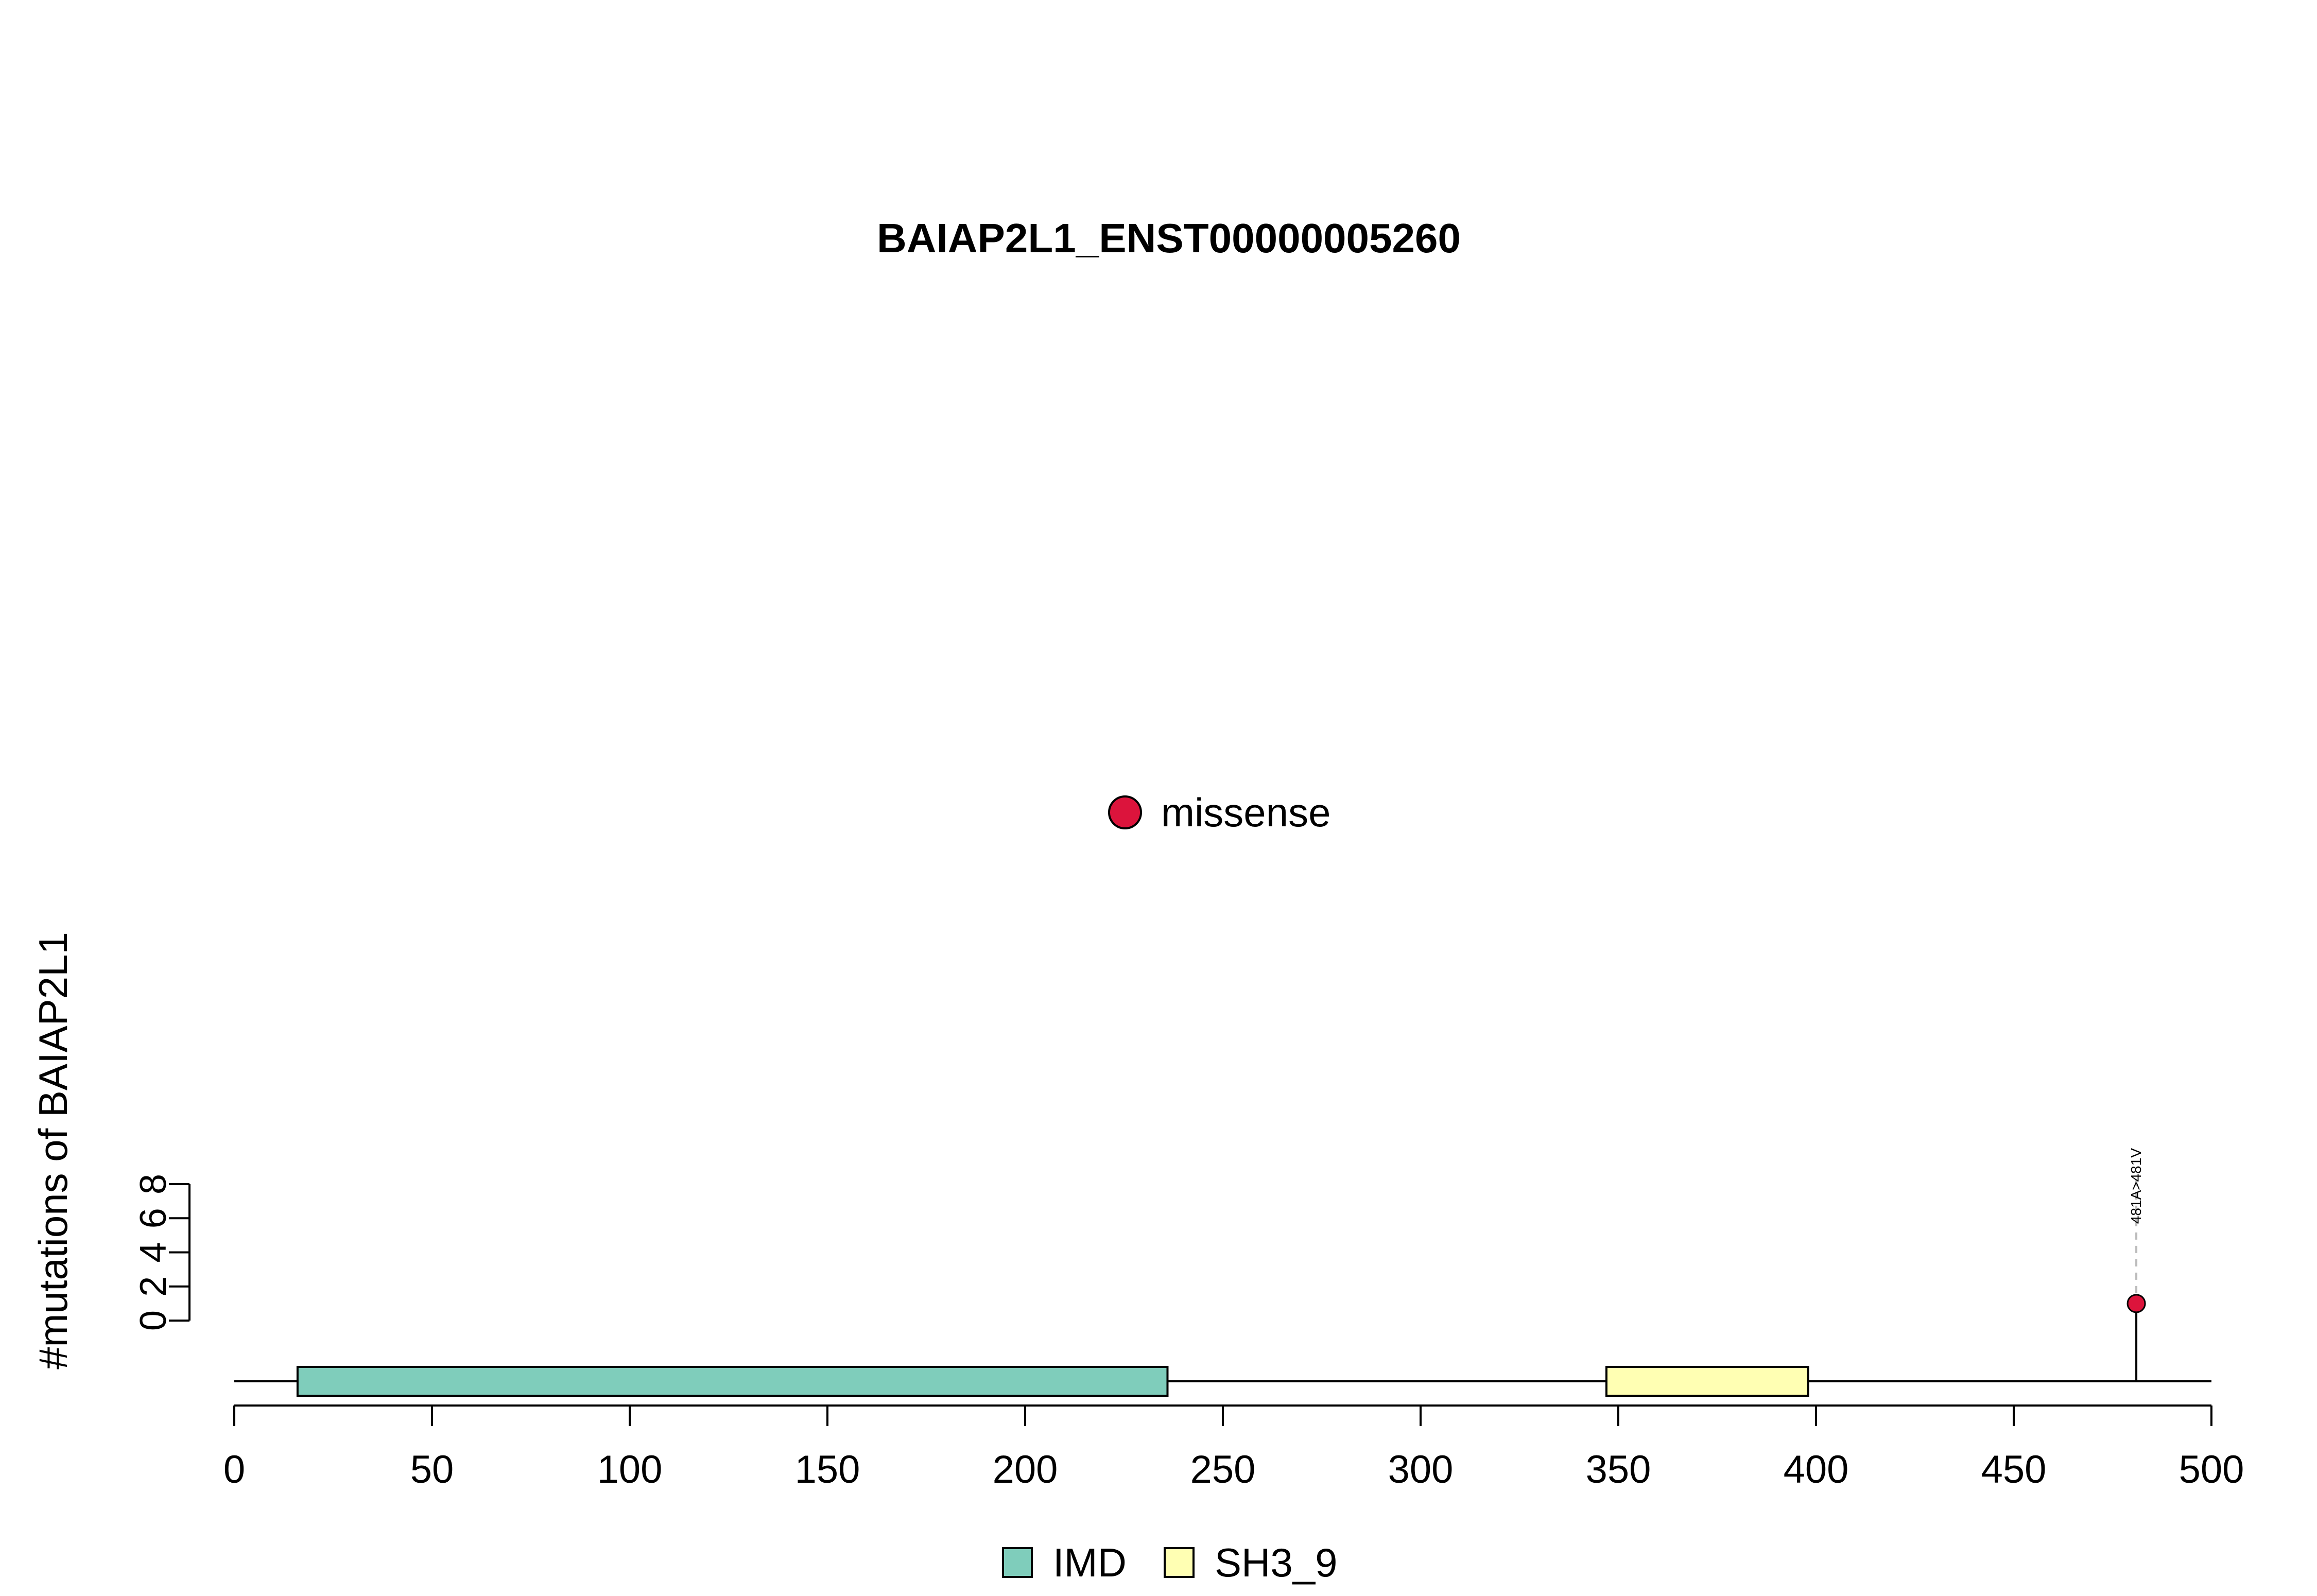  Describe the element at coordinates (153, 1320) in the screenshot. I see `y-tick-label: 0` at that location.